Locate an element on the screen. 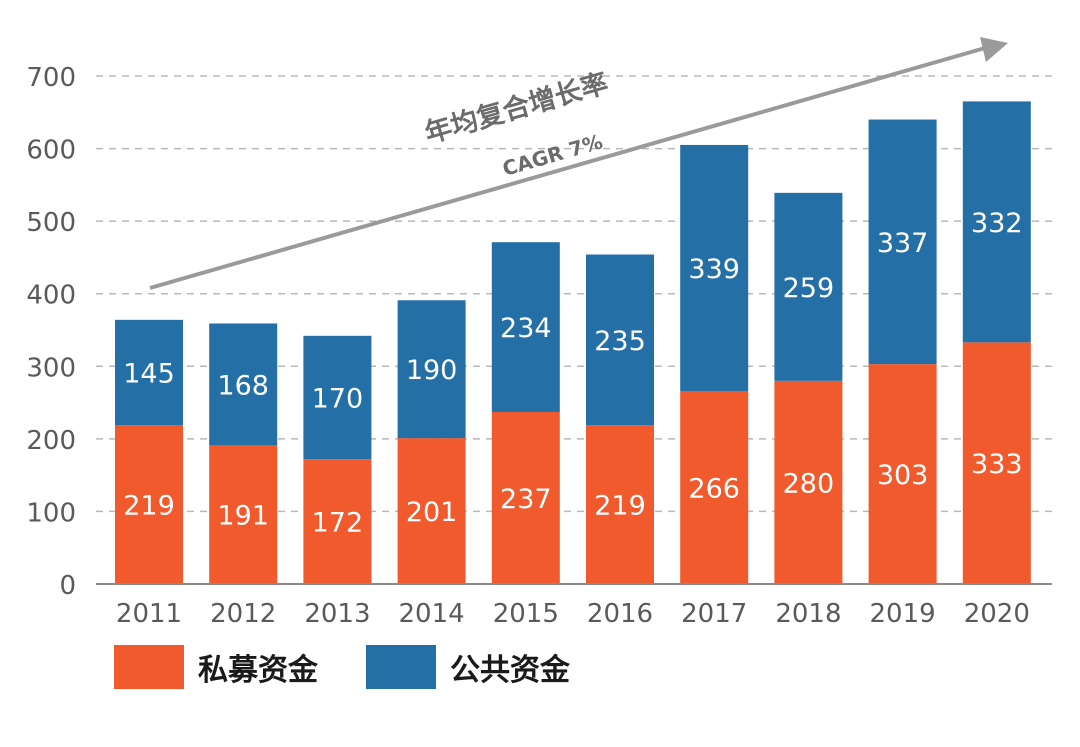 The height and width of the screenshot is (747, 1080). y-tick-label: 200 is located at coordinates (51, 441).